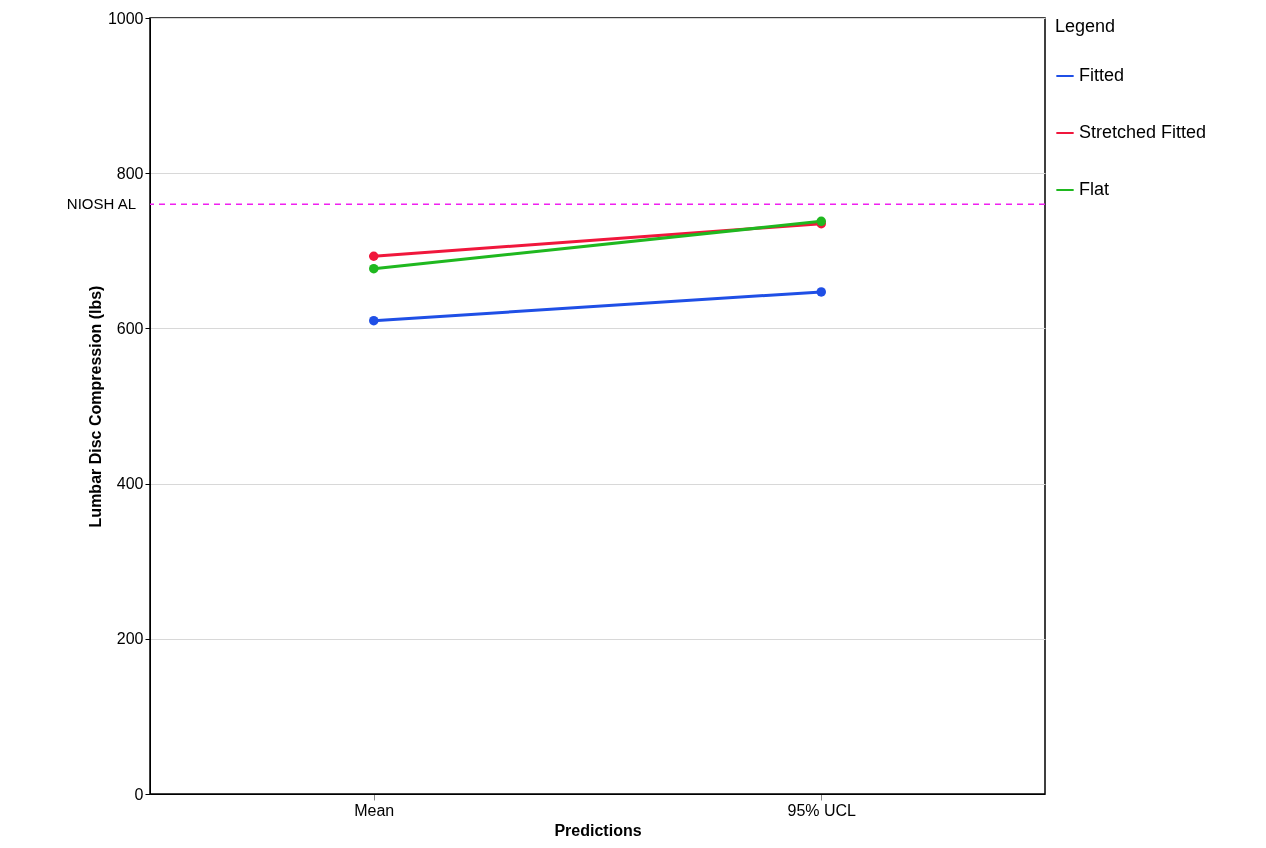 The height and width of the screenshot is (848, 1266). I want to click on y-tick-label: 800, so click(130, 173).